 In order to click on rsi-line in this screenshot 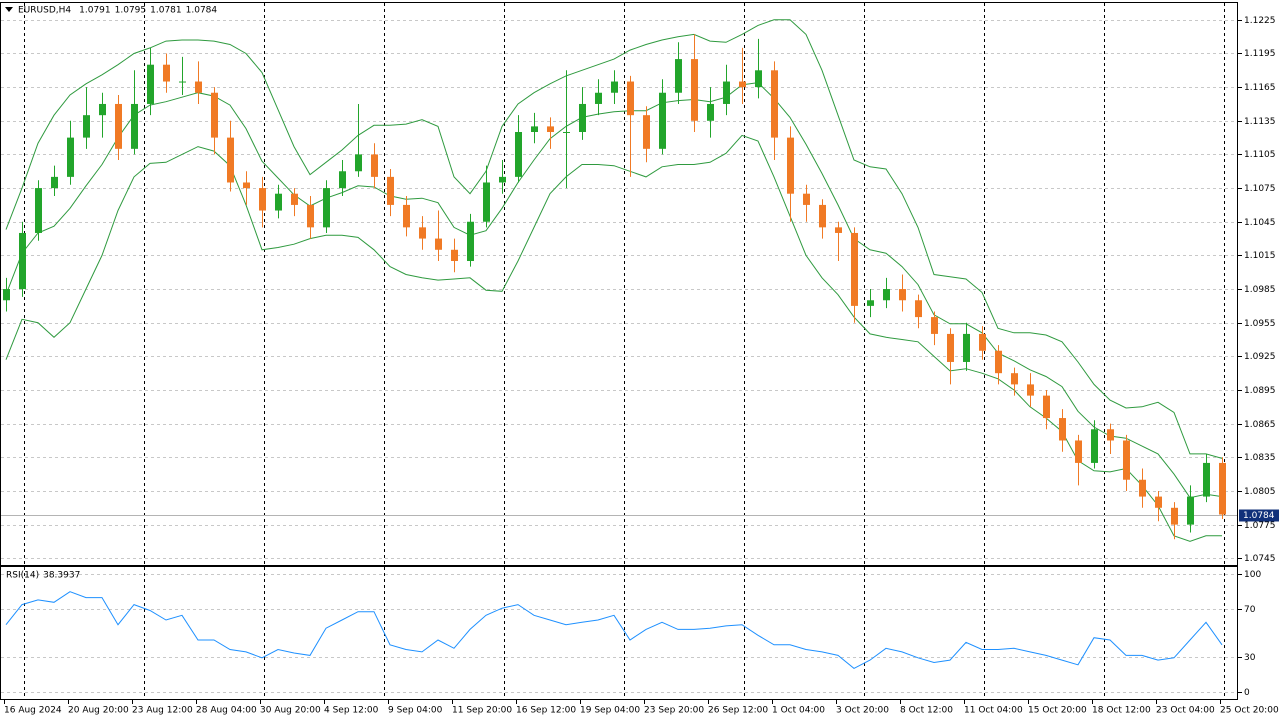, I will do `click(614, 630)`.